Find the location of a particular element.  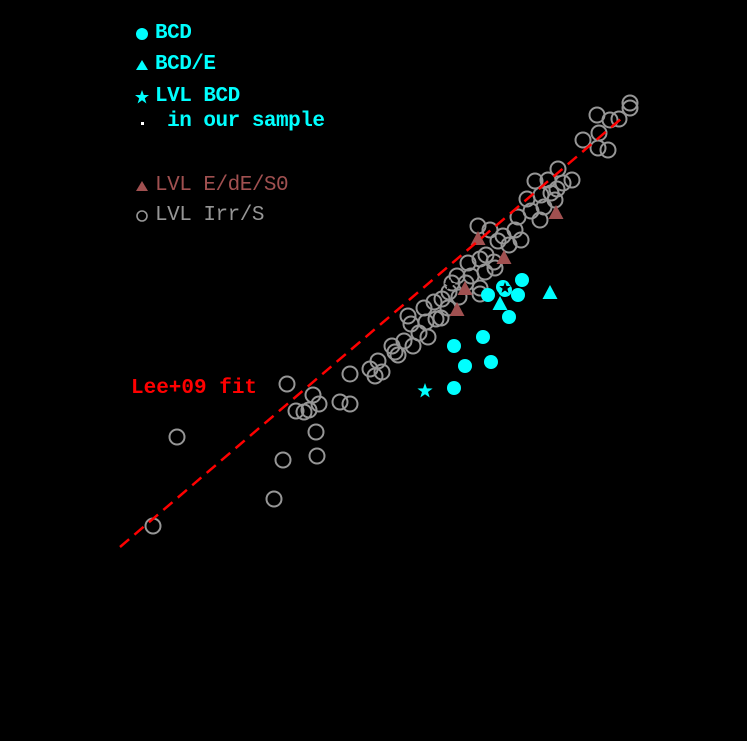

legend-label: BCD/E is located at coordinates (185, 64).